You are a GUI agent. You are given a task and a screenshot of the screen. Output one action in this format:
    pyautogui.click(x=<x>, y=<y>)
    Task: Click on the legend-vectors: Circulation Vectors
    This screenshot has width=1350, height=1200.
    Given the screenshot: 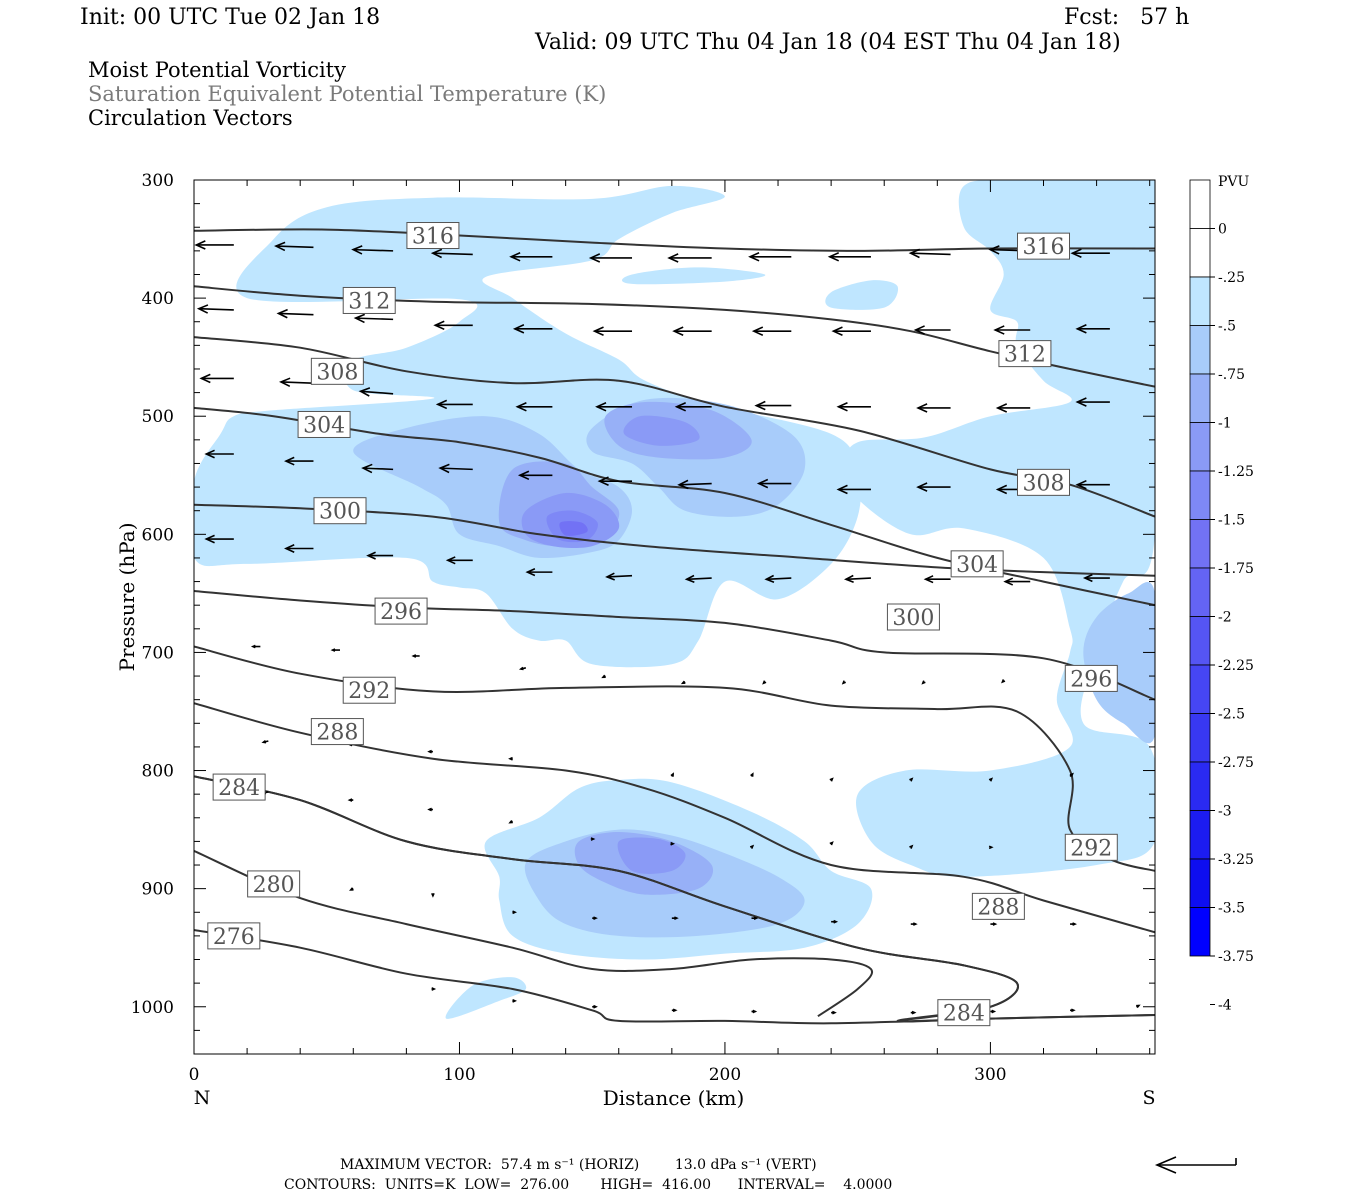 What is the action you would take?
    pyautogui.click(x=190, y=118)
    